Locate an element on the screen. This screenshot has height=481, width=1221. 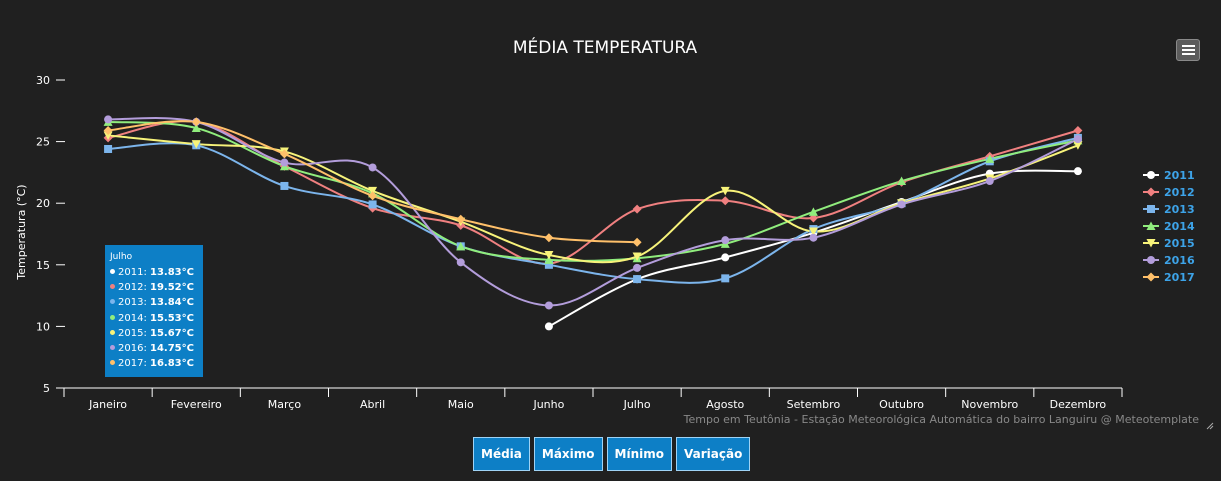
tooltip-row-value: 15.53°C is located at coordinates (172, 318).